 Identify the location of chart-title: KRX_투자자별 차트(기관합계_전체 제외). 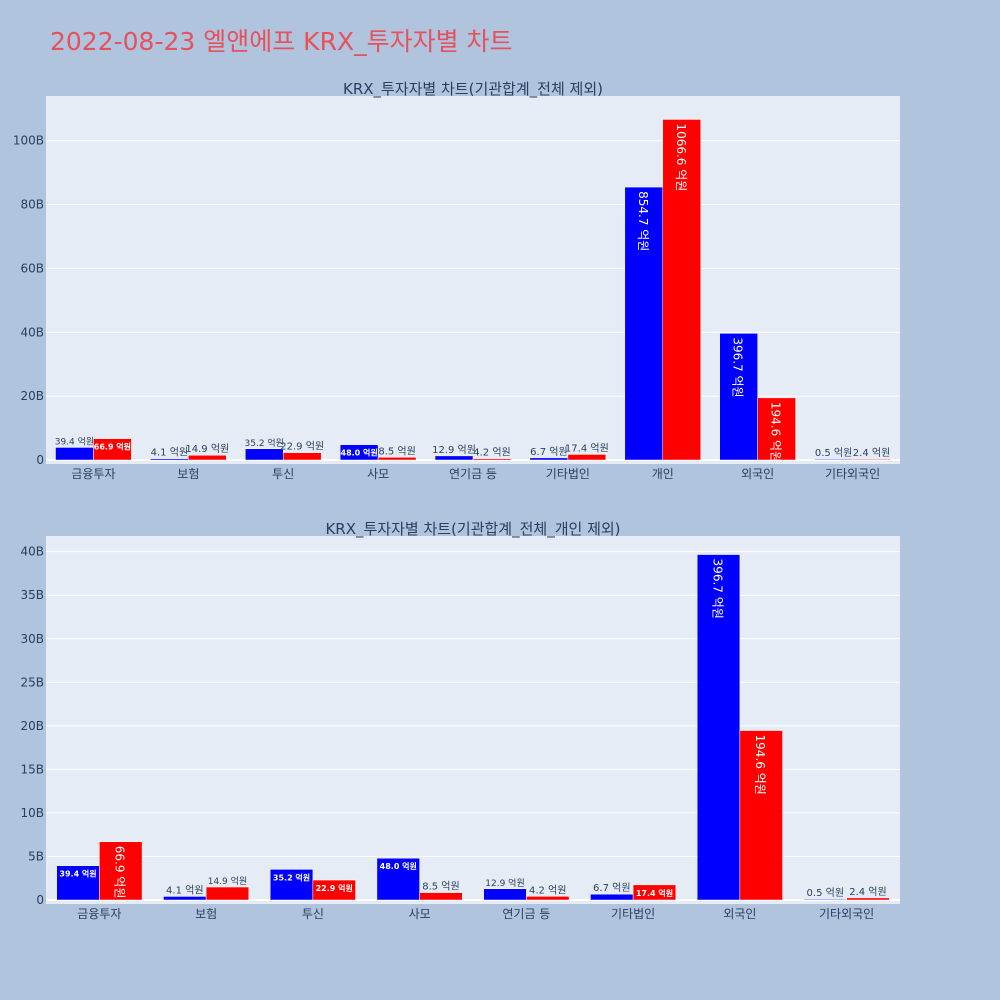
(473, 89).